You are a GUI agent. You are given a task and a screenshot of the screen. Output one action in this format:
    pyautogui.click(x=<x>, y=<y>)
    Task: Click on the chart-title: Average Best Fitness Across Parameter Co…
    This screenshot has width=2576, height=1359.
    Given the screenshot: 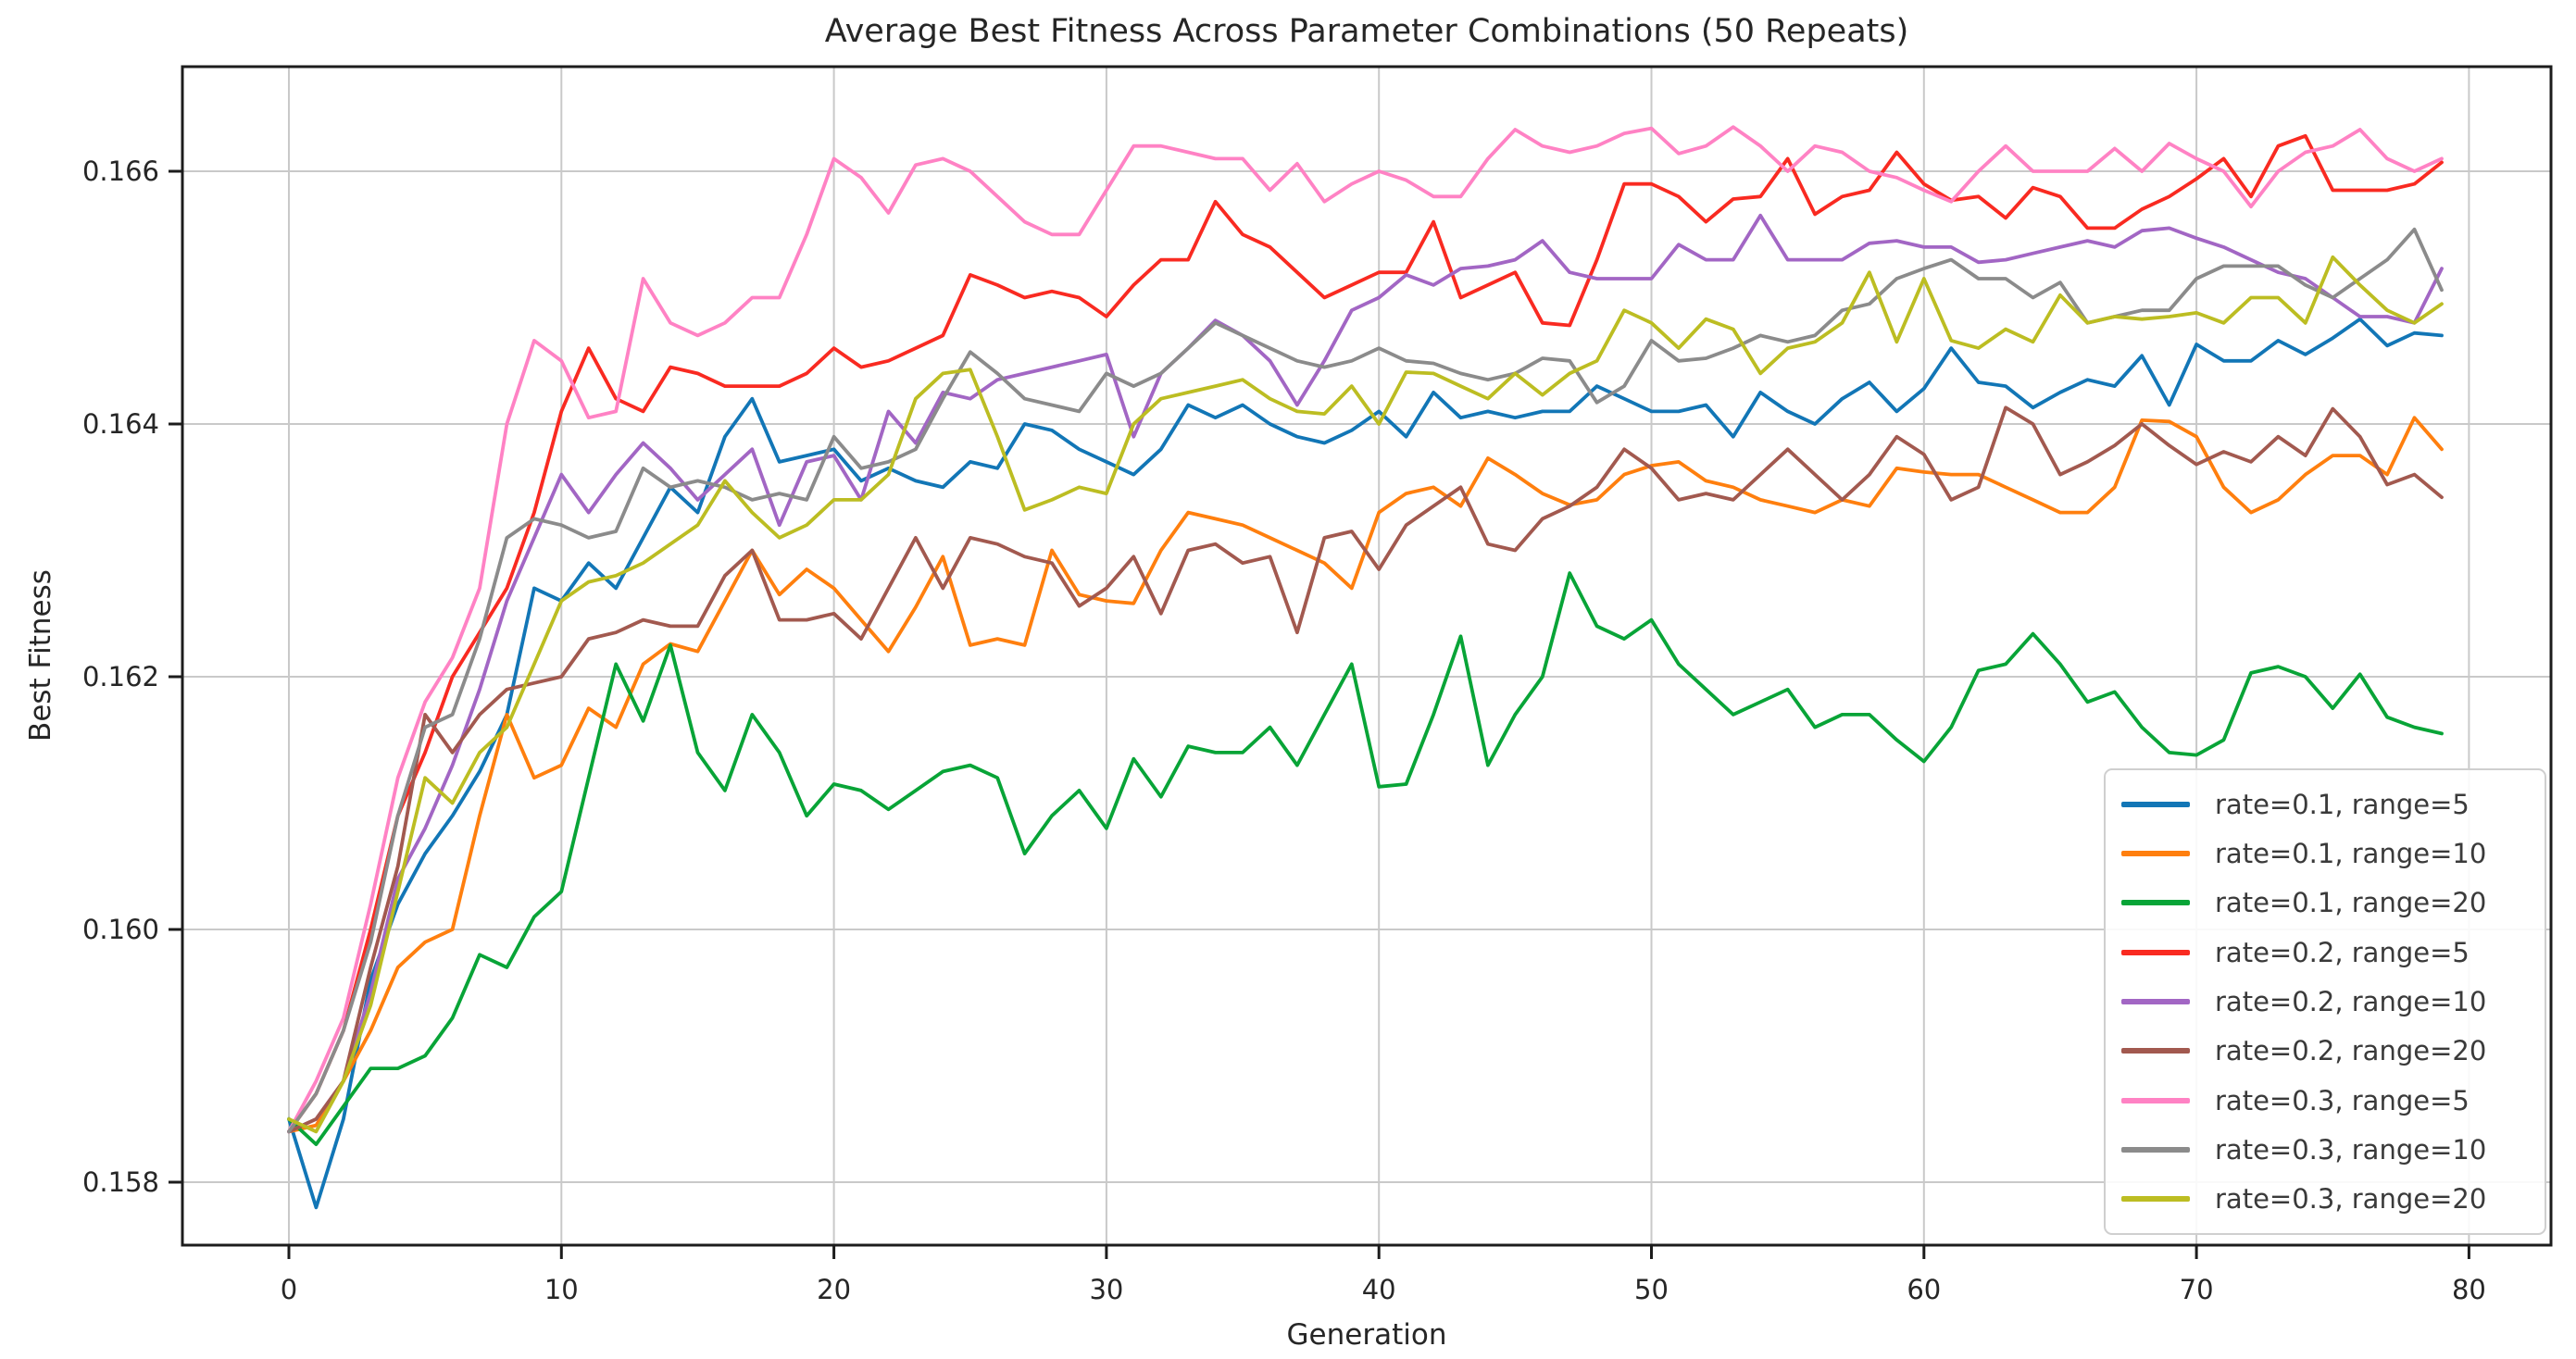 What is the action you would take?
    pyautogui.click(x=1366, y=31)
    